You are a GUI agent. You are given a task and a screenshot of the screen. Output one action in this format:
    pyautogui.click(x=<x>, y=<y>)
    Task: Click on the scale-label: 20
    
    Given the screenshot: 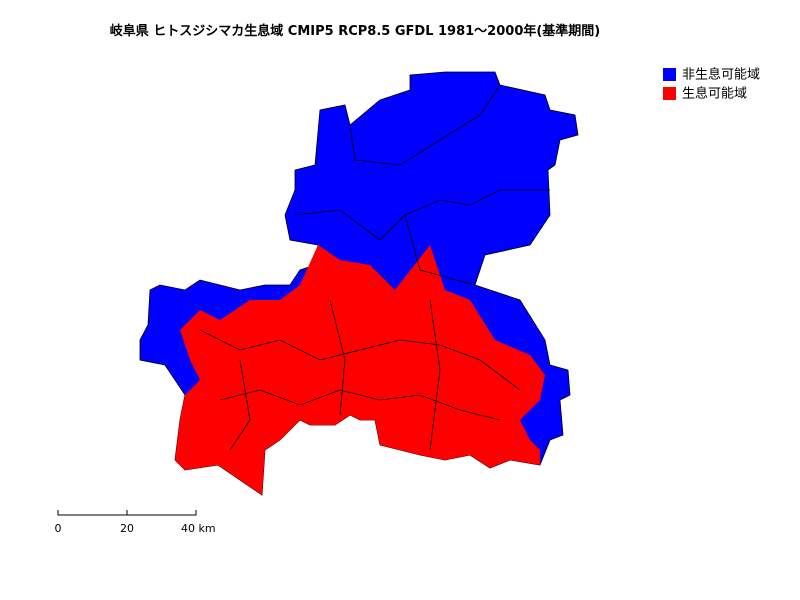 What is the action you would take?
    pyautogui.click(x=127, y=528)
    